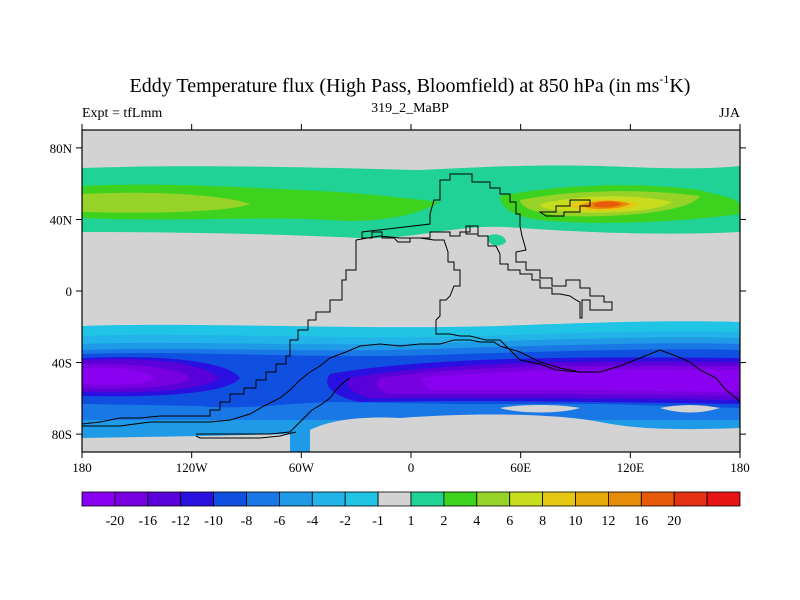  Describe the element at coordinates (273, 406) in the screenshot. I see `coastline-antarctic` at that location.